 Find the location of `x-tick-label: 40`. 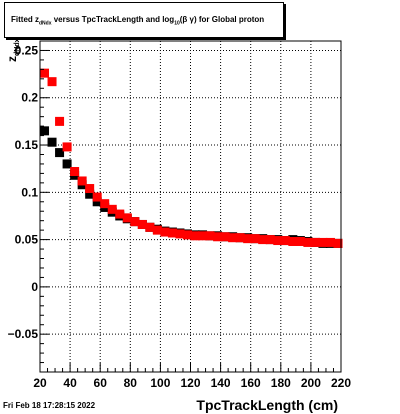

x-tick-label: 40 is located at coordinates (70, 383).